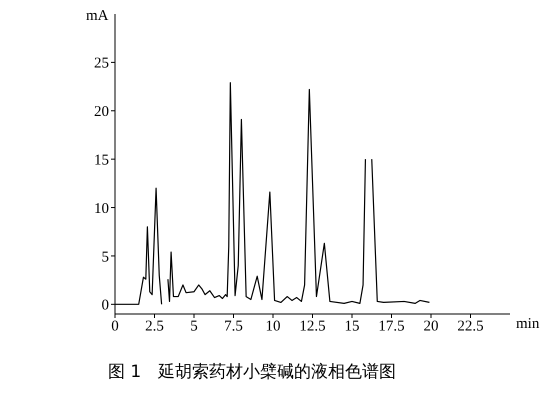 The image size is (554, 398). Describe the element at coordinates (312, 326) in the screenshot. I see `x-tick-label: 12.5` at that location.